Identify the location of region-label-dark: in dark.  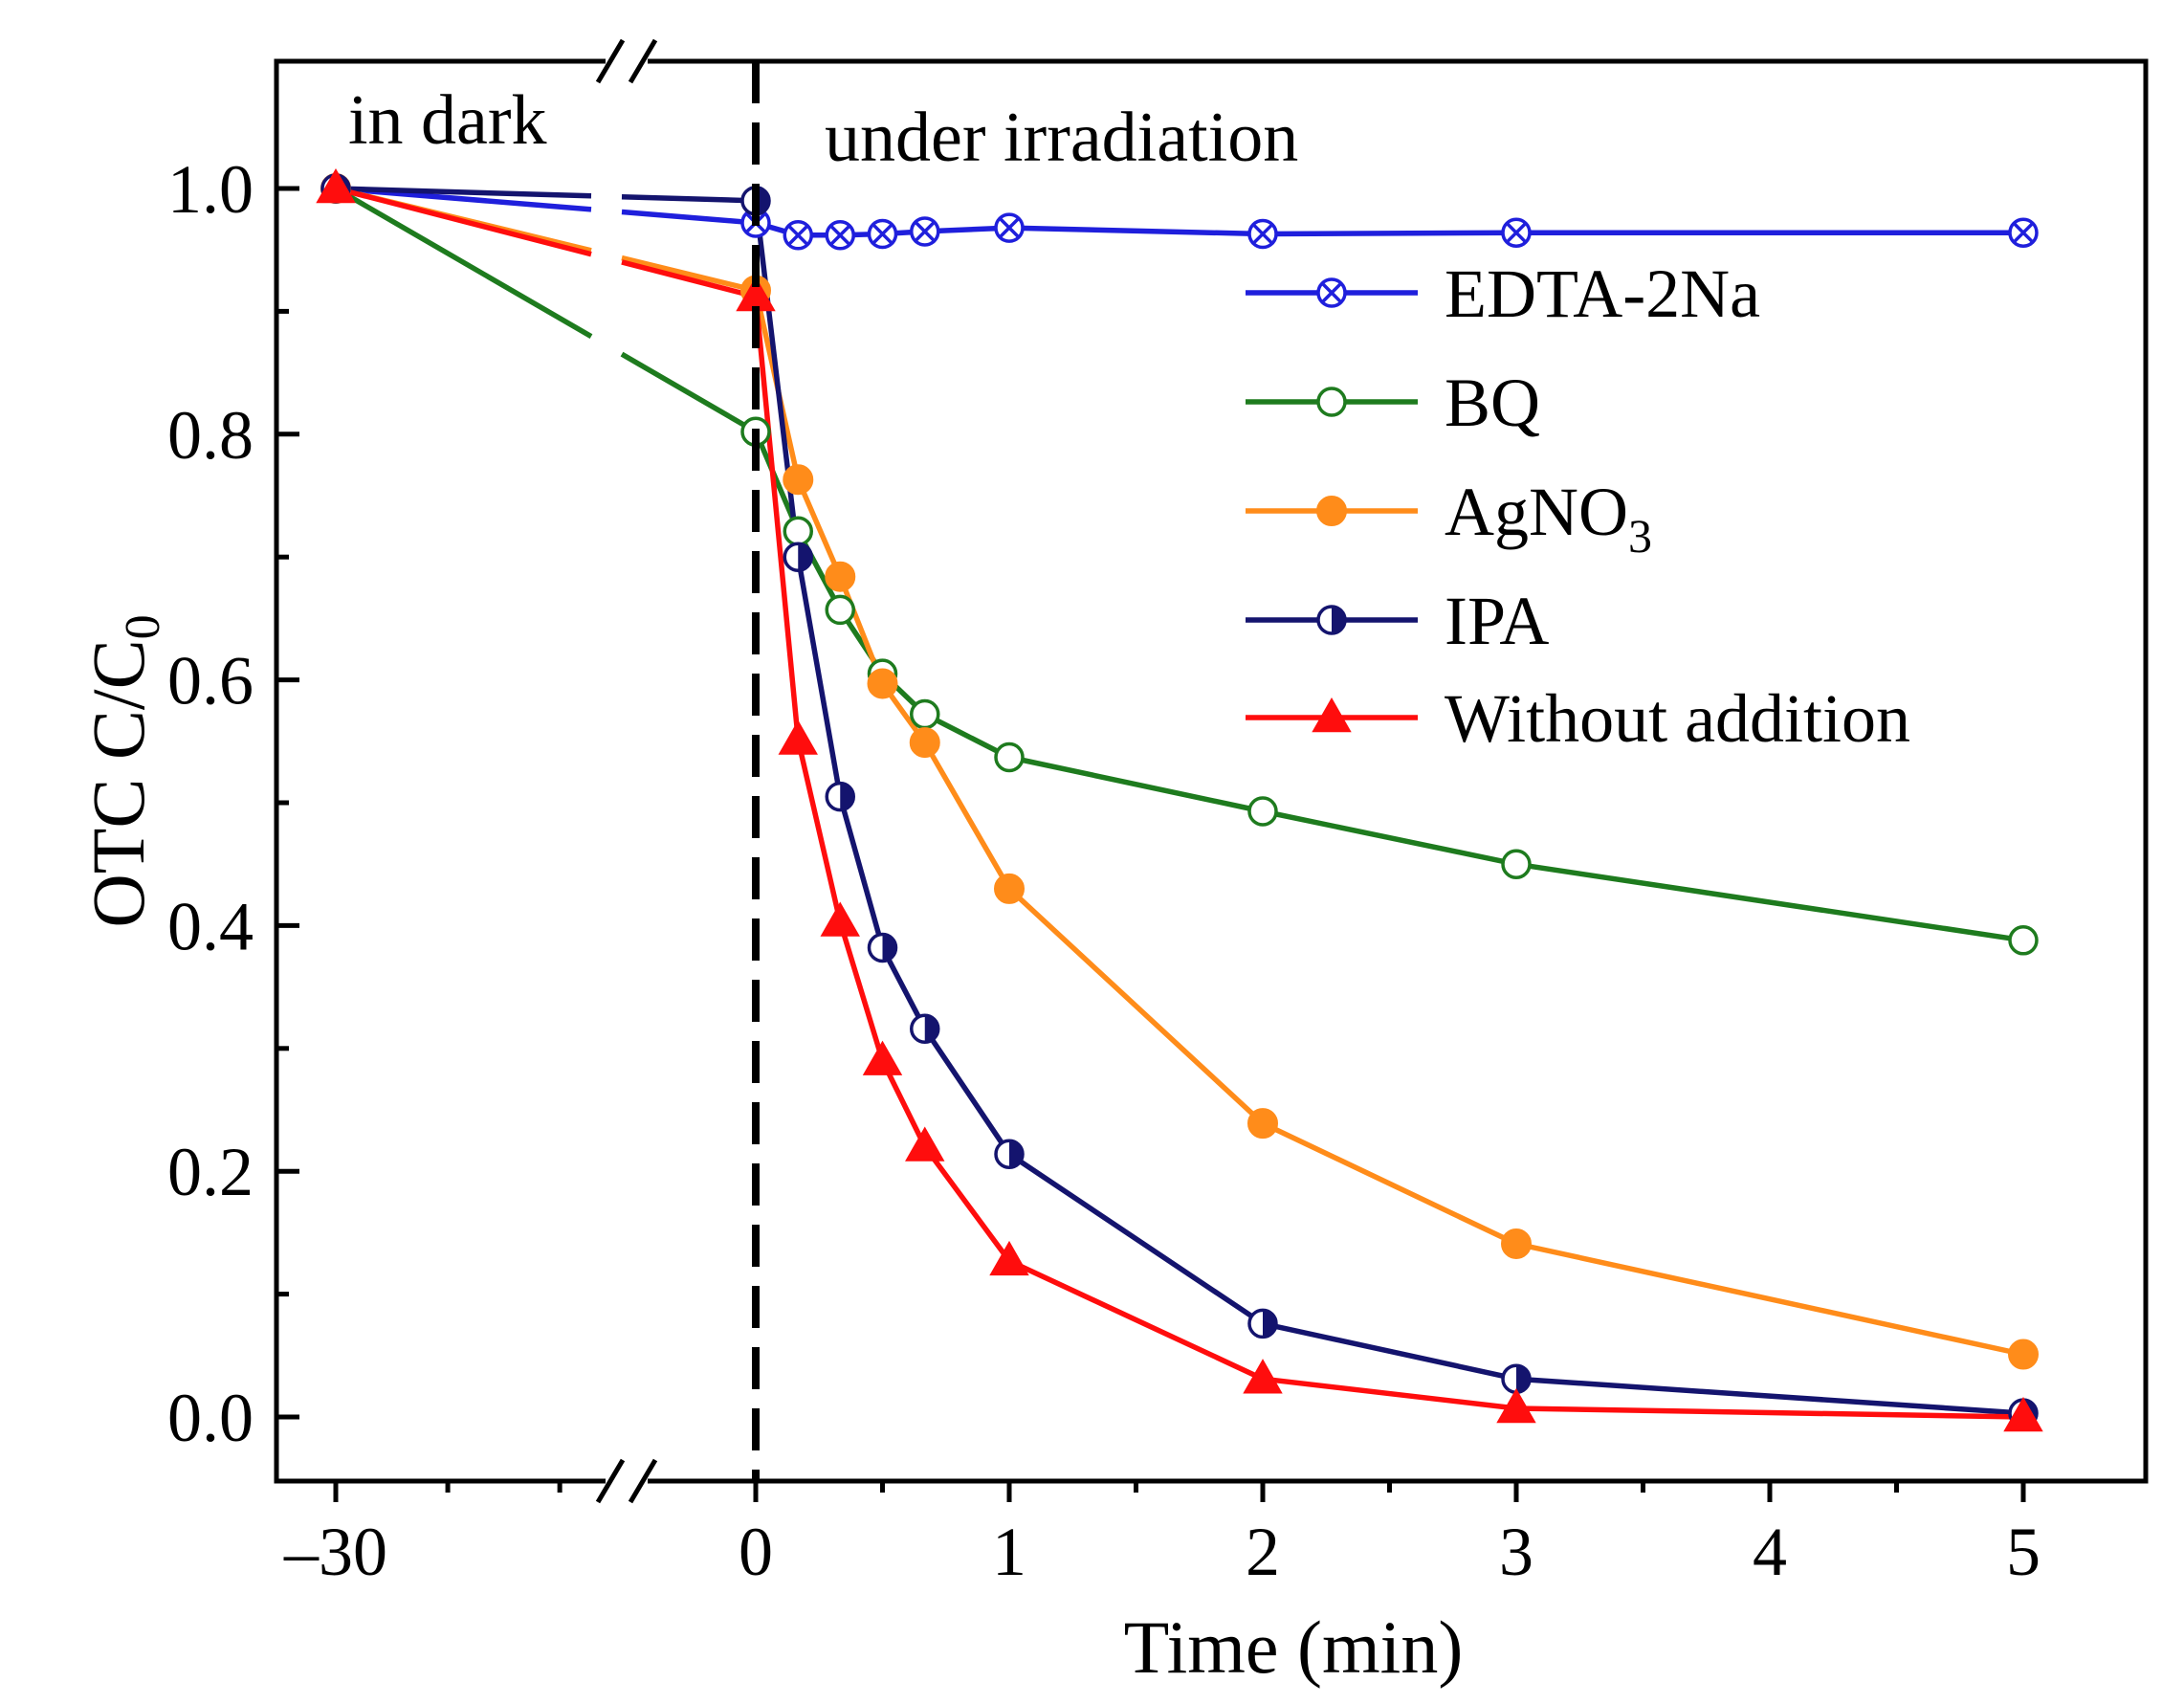
(447, 120).